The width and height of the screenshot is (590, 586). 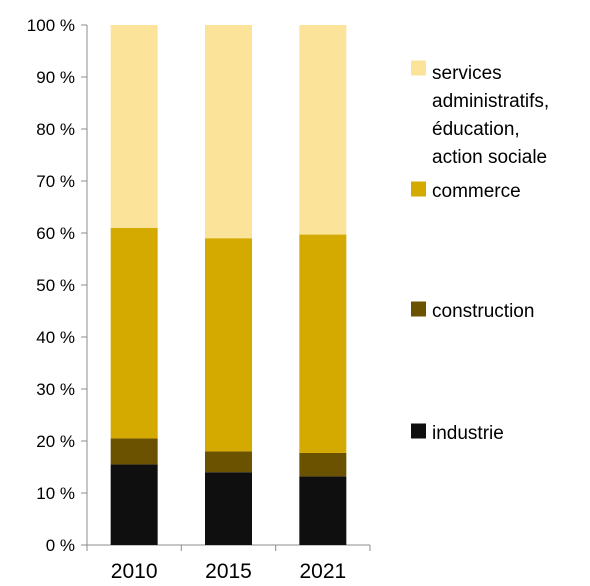 I want to click on x-category-label: 2010, so click(x=134, y=571).